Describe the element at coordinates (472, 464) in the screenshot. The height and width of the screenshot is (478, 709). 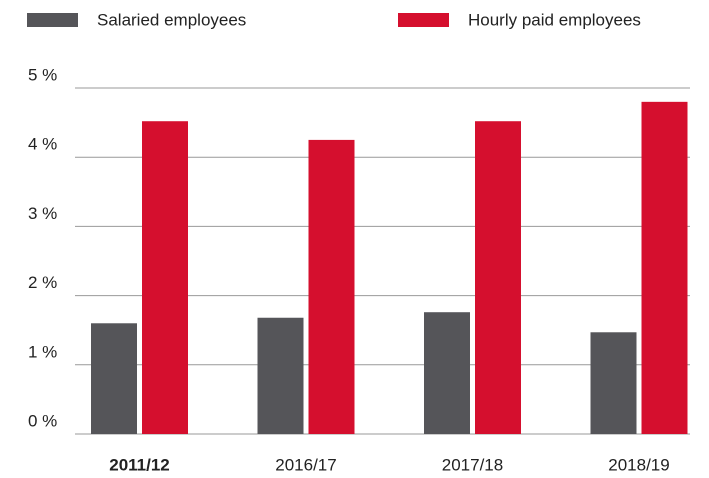
I see `x-tick-label: 2017/18` at that location.